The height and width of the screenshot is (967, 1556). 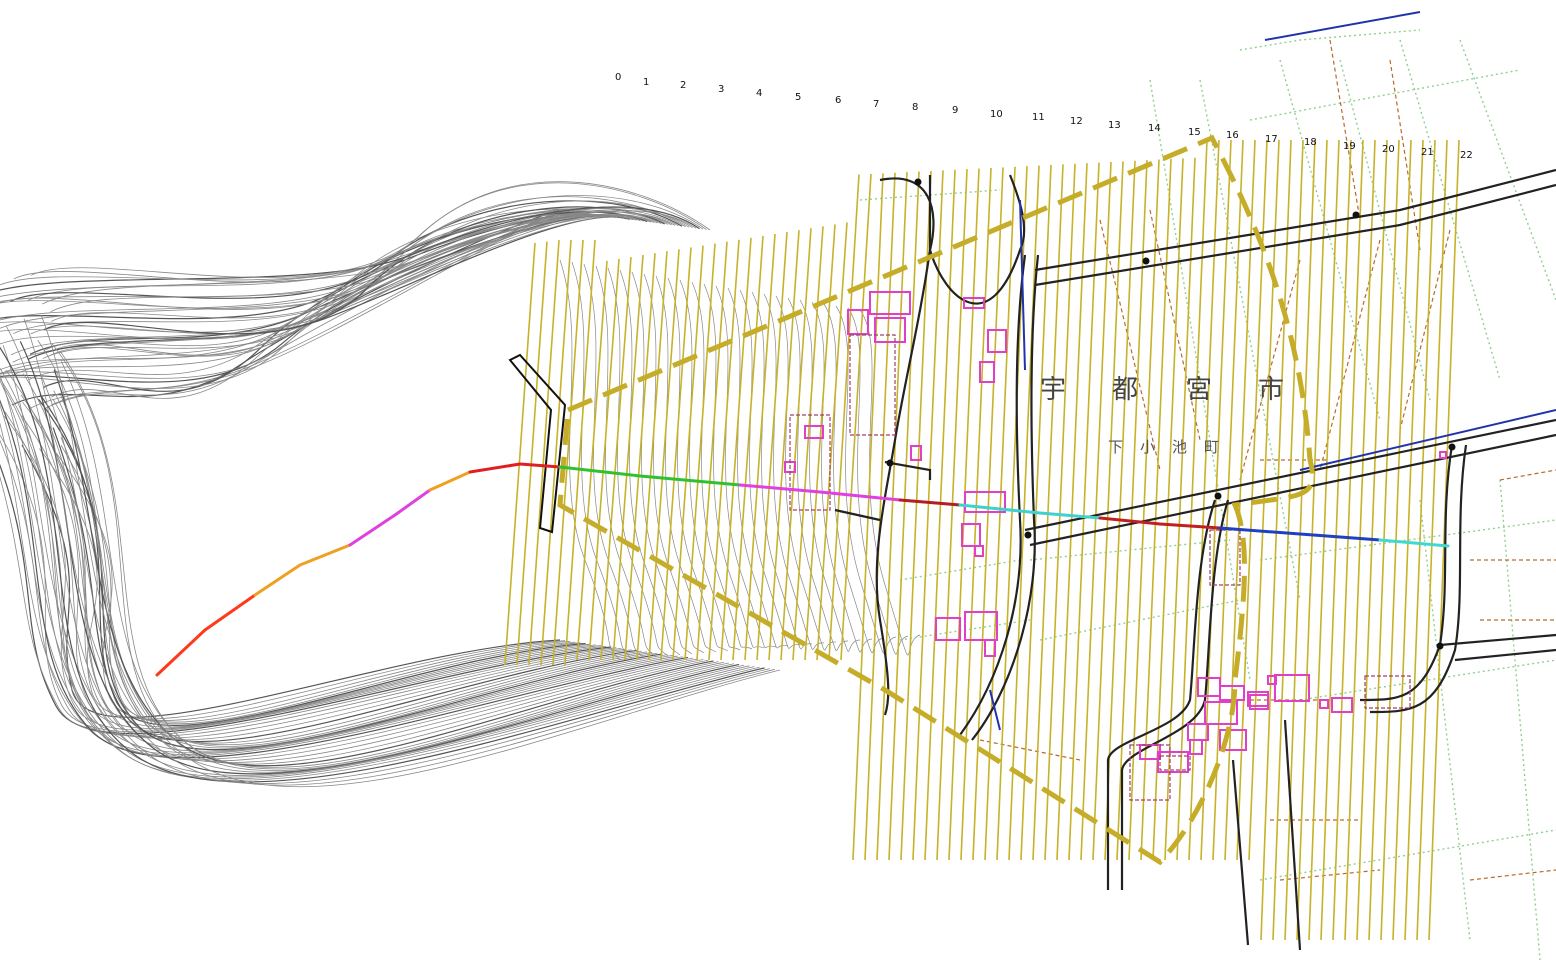 I want to click on town-label-char: 下, so click(x=1115, y=447).